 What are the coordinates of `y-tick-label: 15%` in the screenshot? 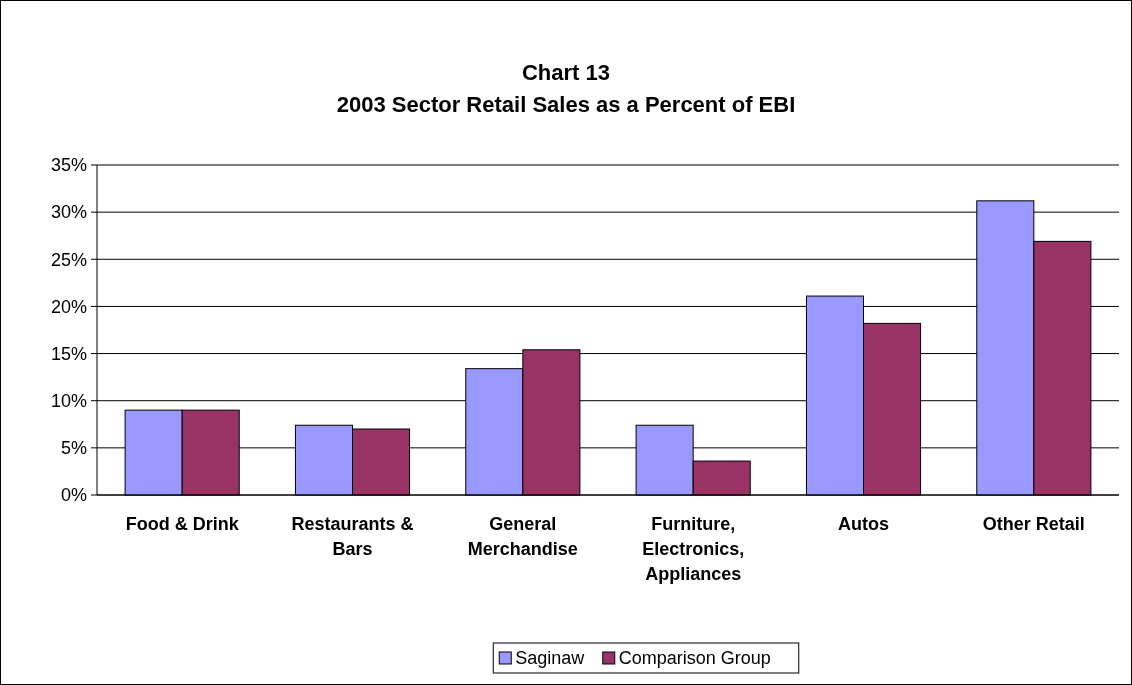 It's located at (68, 353).